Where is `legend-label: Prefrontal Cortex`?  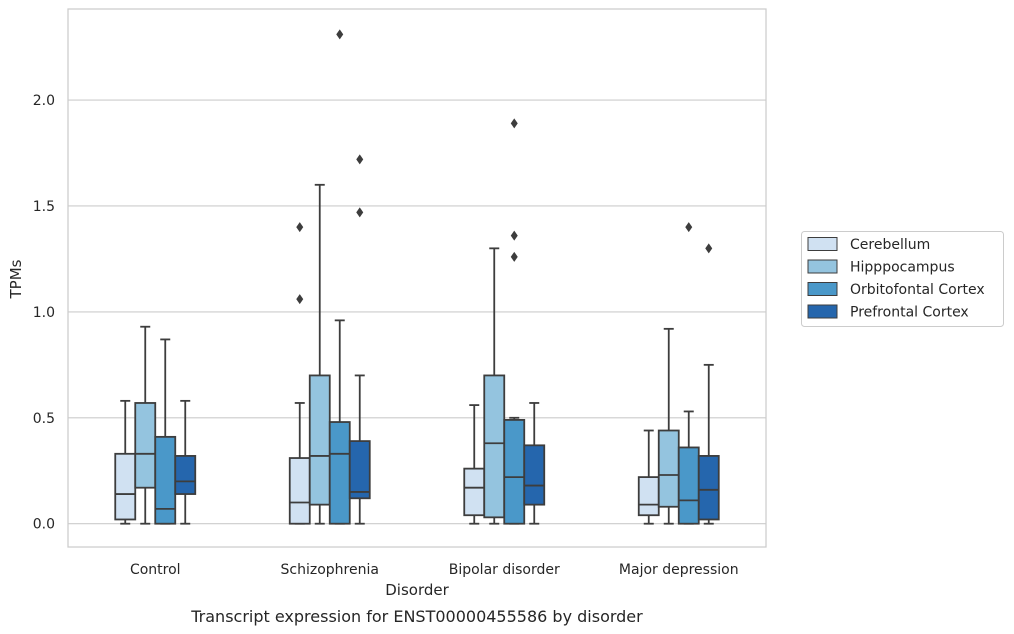 legend-label: Prefrontal Cortex is located at coordinates (909, 313).